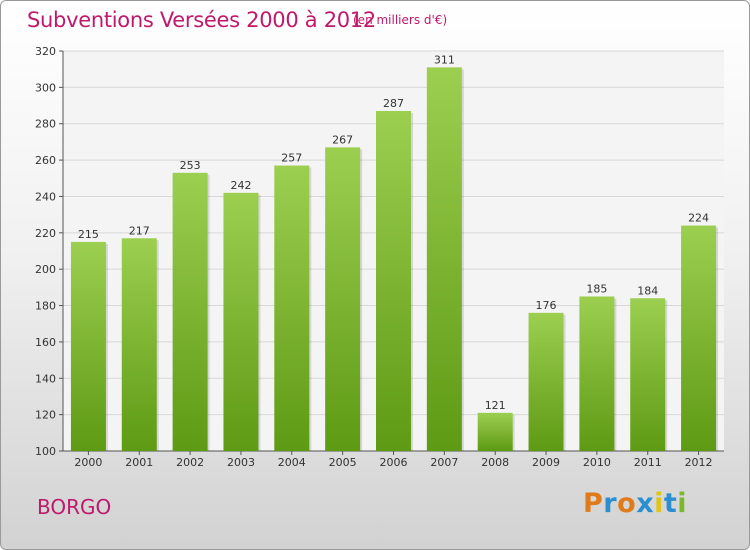 The height and width of the screenshot is (550, 750). What do you see at coordinates (698, 218) in the screenshot?
I see `data-label: 224` at bounding box center [698, 218].